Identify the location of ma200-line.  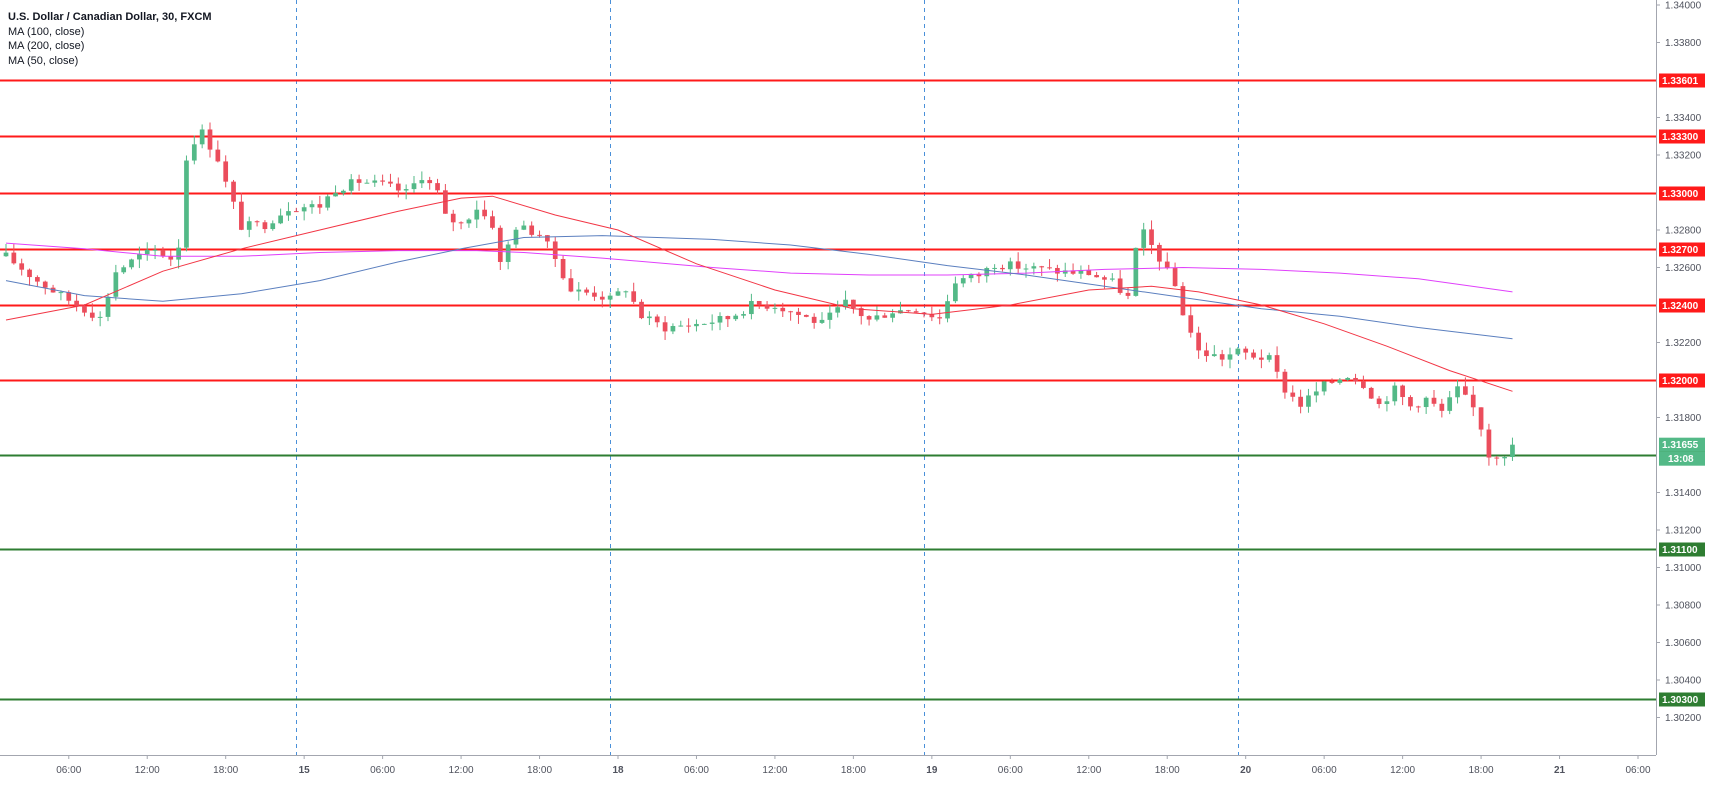
(759, 267).